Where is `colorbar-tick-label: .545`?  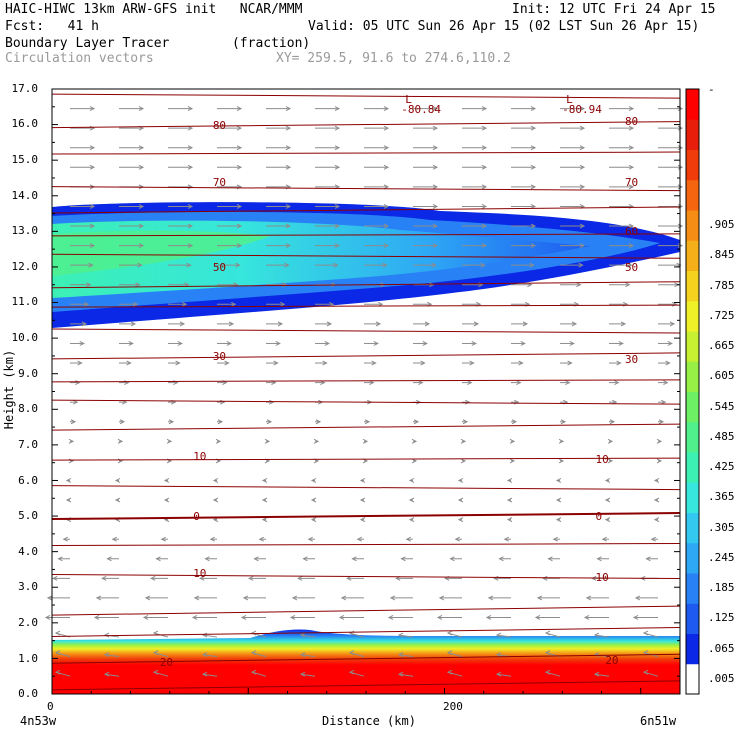
colorbar-tick-label: .545 is located at coordinates (721, 406).